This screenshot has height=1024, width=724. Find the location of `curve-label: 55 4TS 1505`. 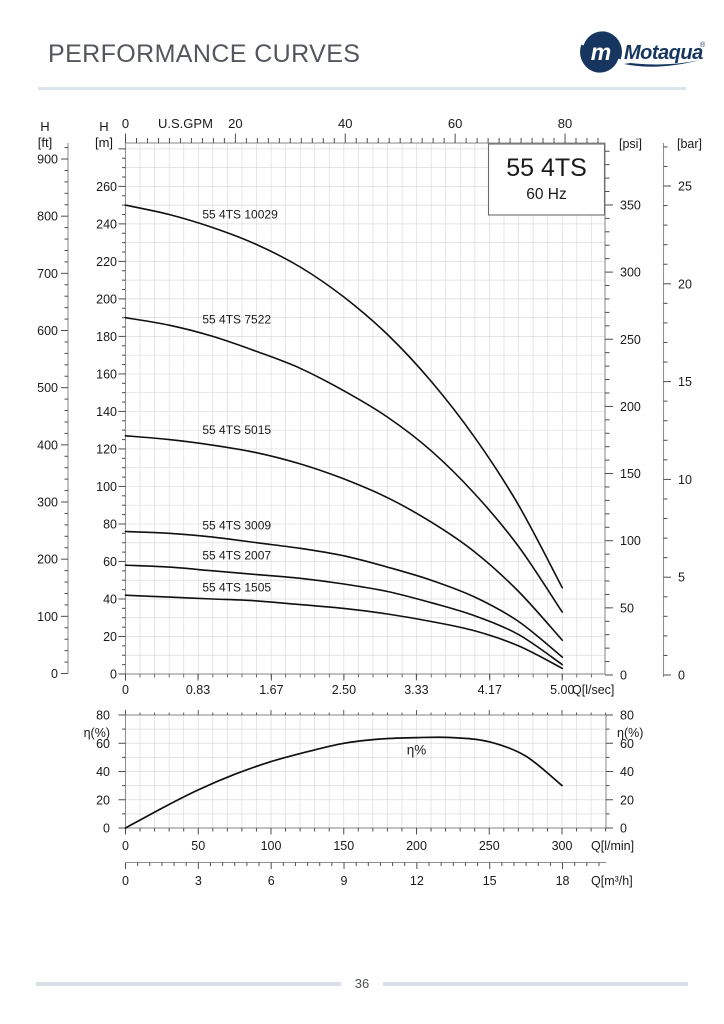

curve-label: 55 4TS 1505 is located at coordinates (236, 587).